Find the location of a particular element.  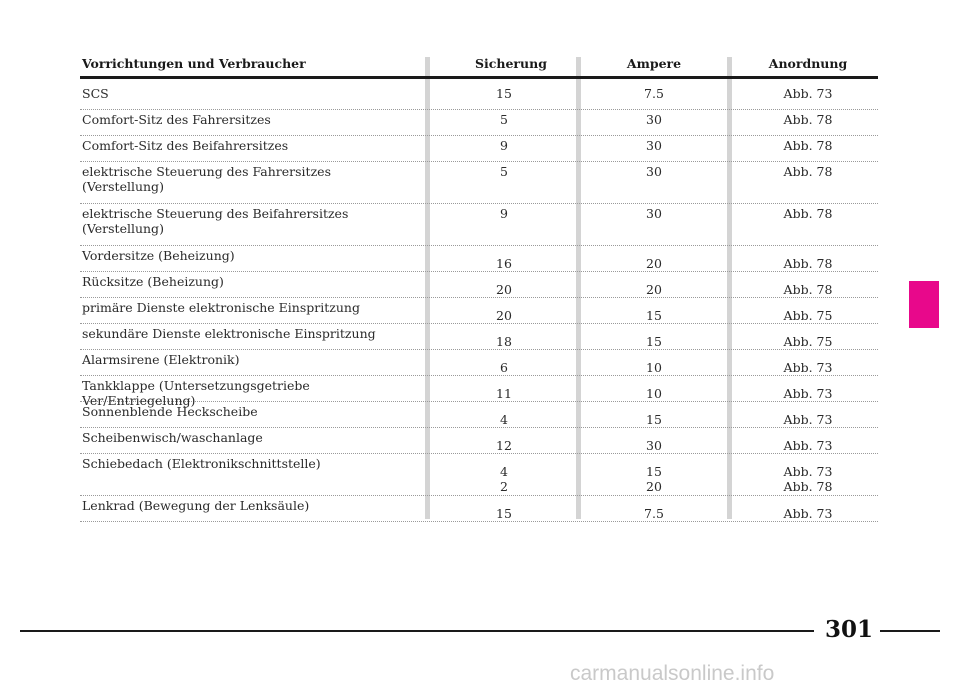

device-cell: SCS is located at coordinates (95, 93).